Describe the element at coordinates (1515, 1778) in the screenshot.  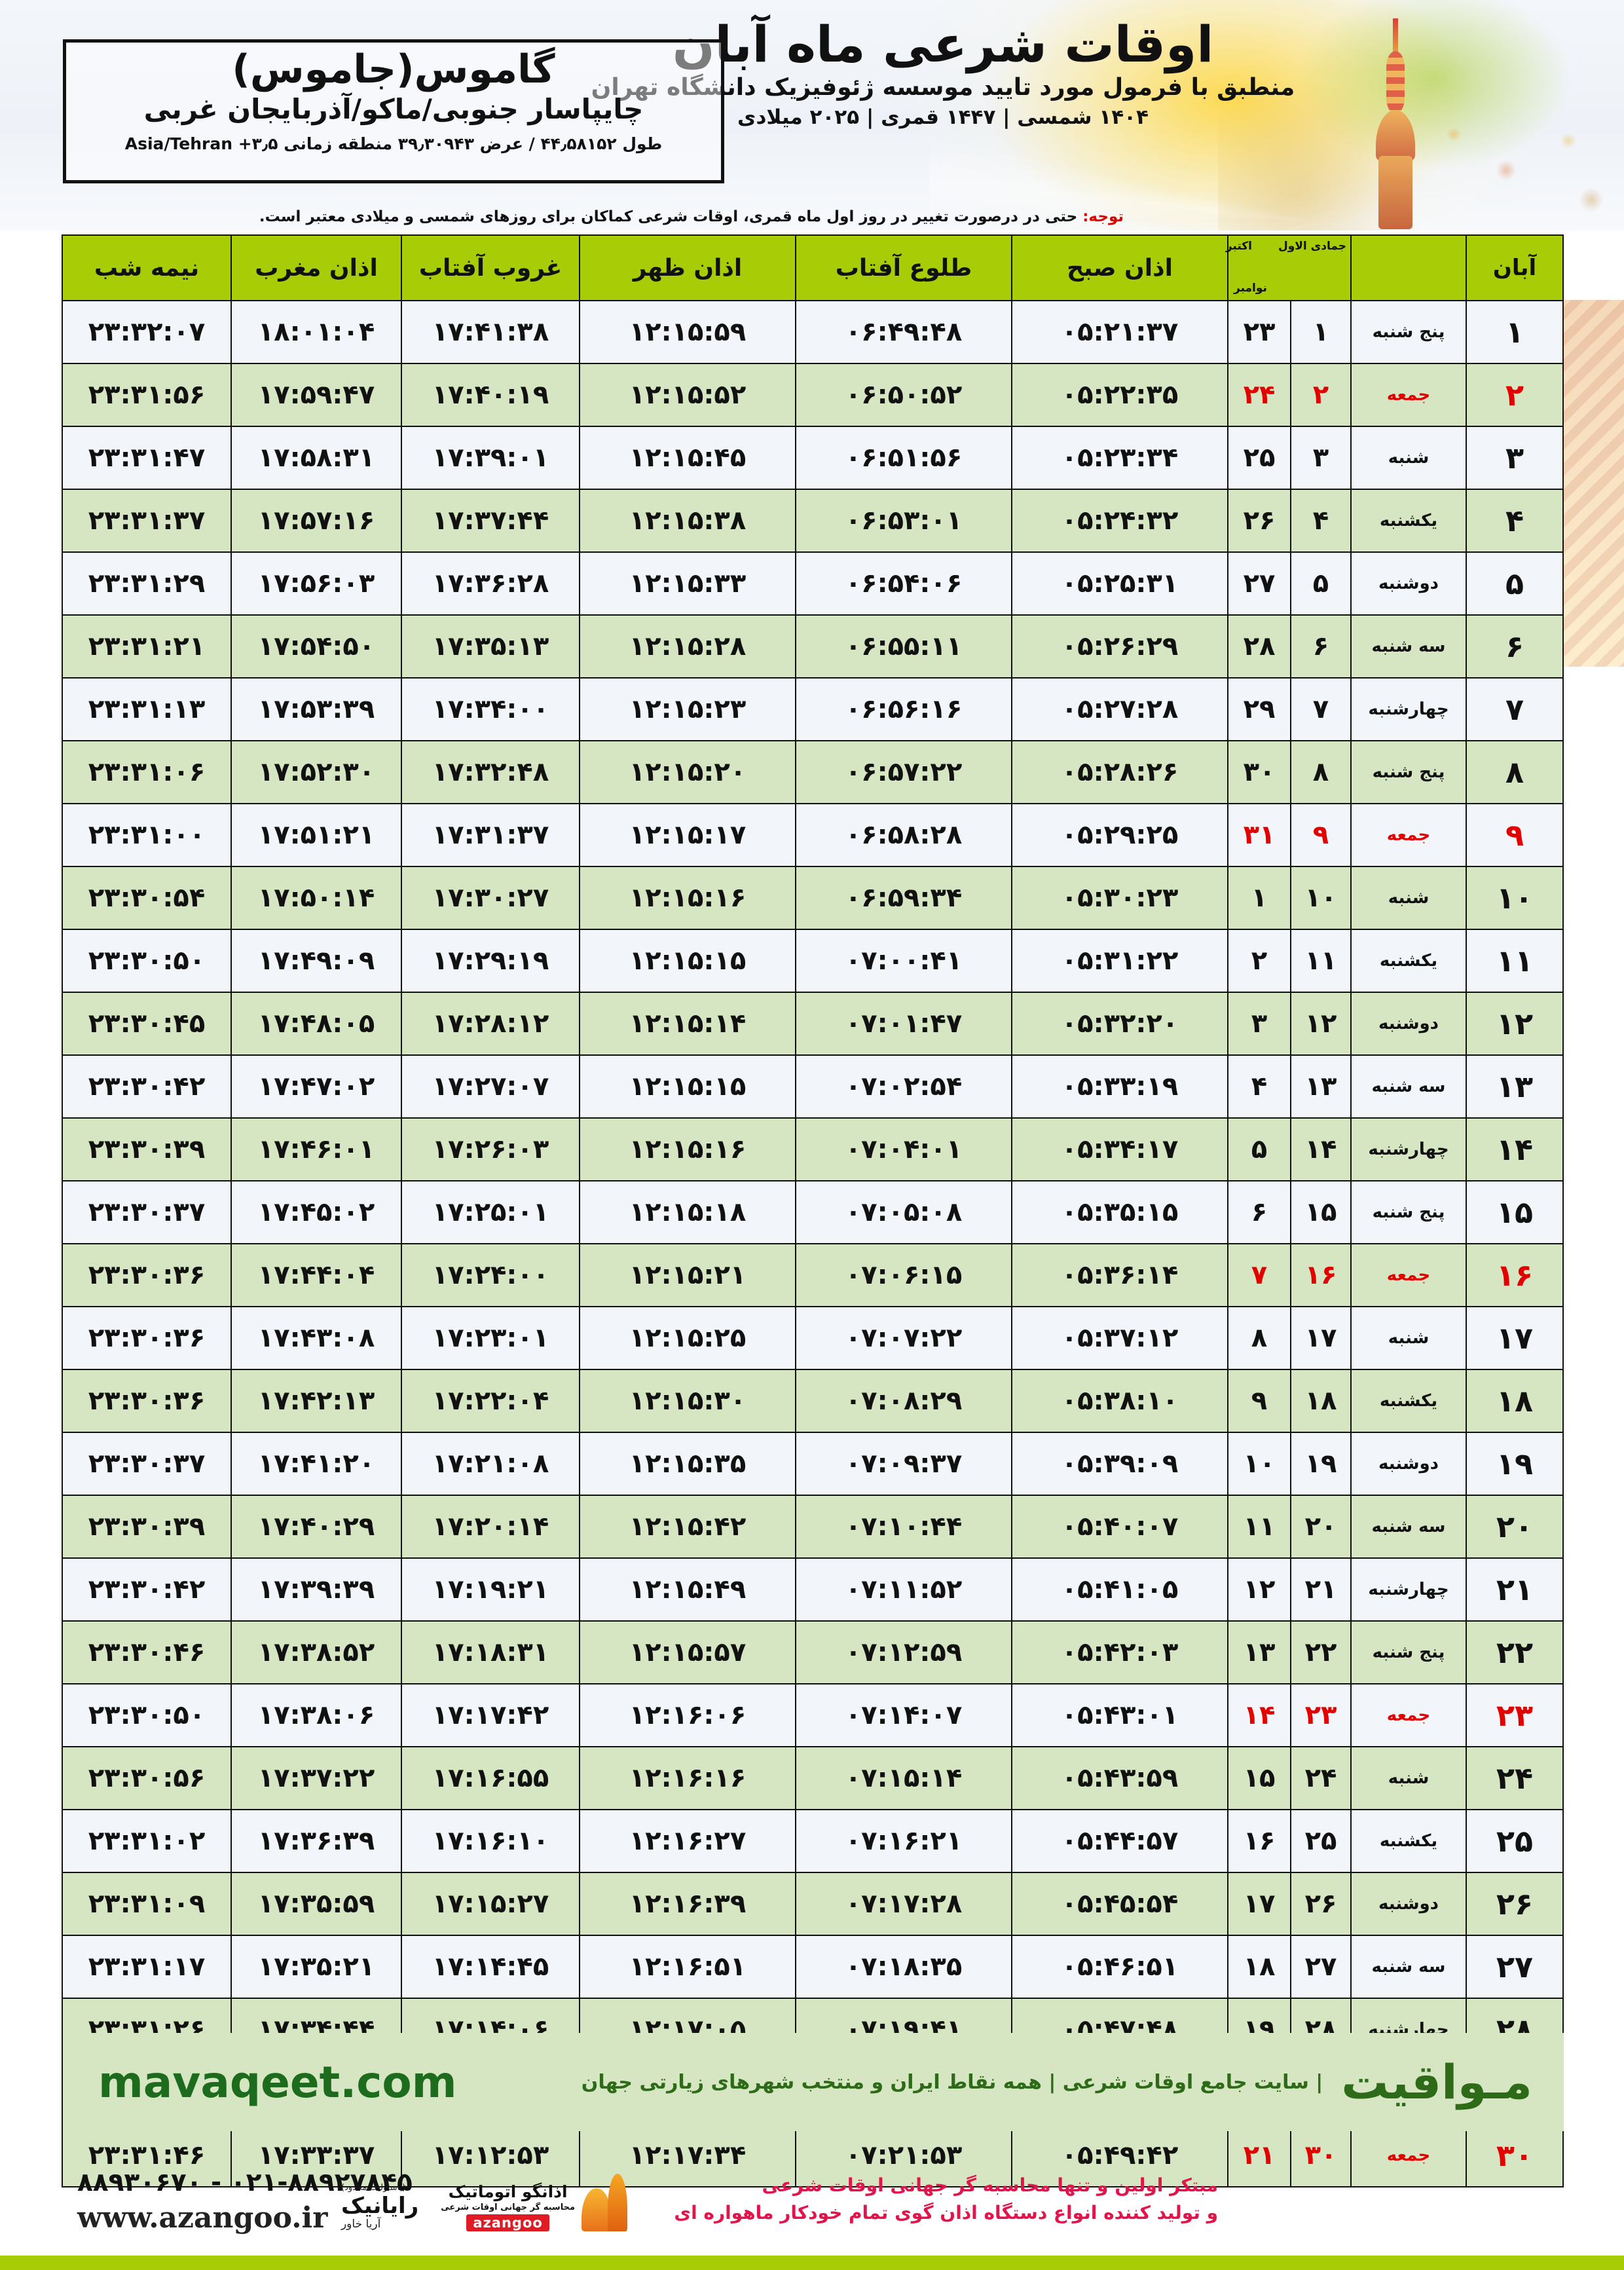
I see `cell-day: ۲۴` at that location.